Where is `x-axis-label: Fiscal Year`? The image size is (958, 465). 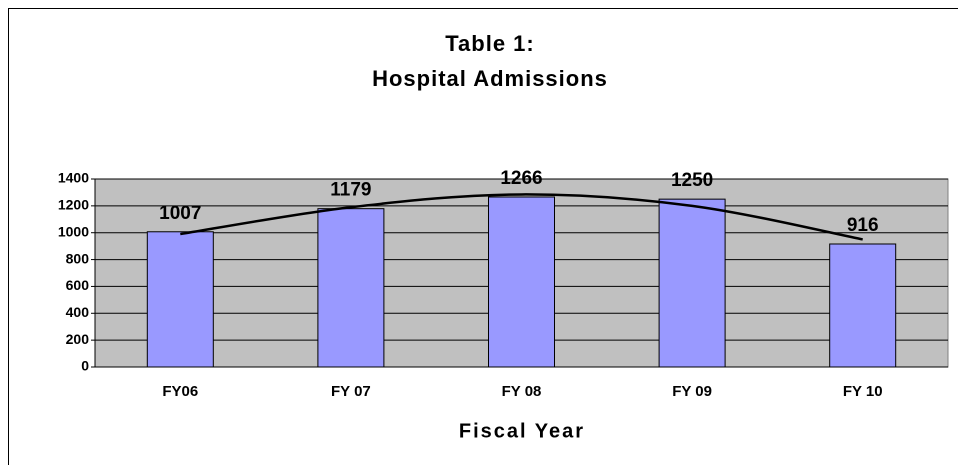
x-axis-label: Fiscal Year is located at coordinates (522, 431).